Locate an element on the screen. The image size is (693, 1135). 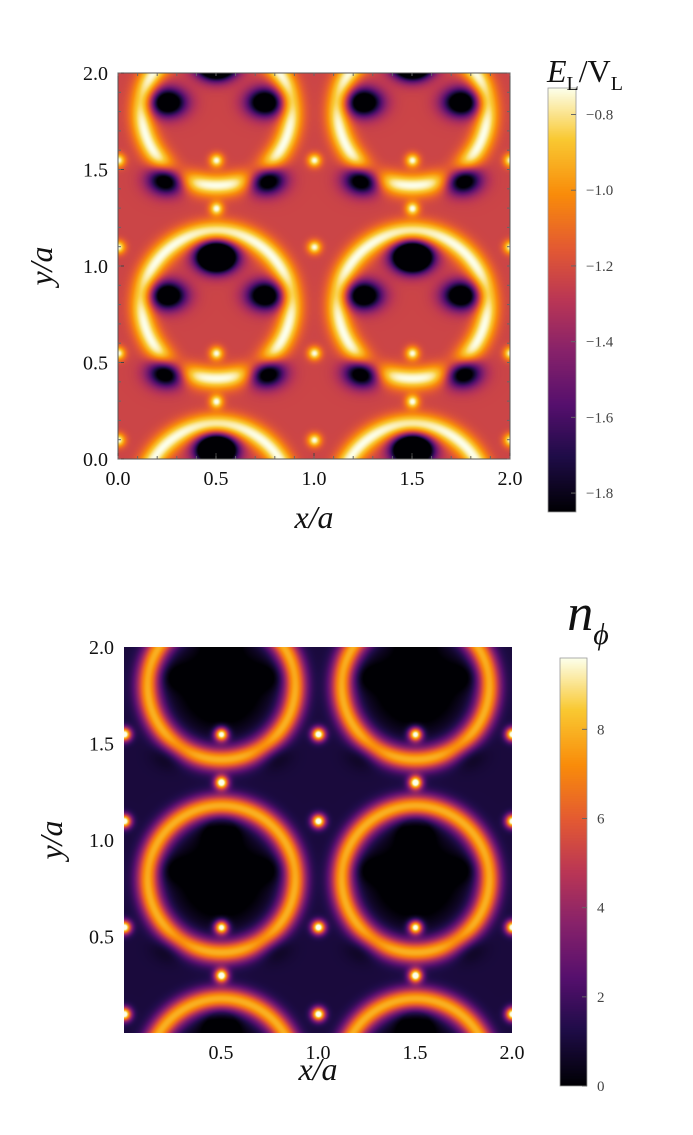
density-colorbar-axis: 0 2 4 6 8 is located at coordinates (582, 876).